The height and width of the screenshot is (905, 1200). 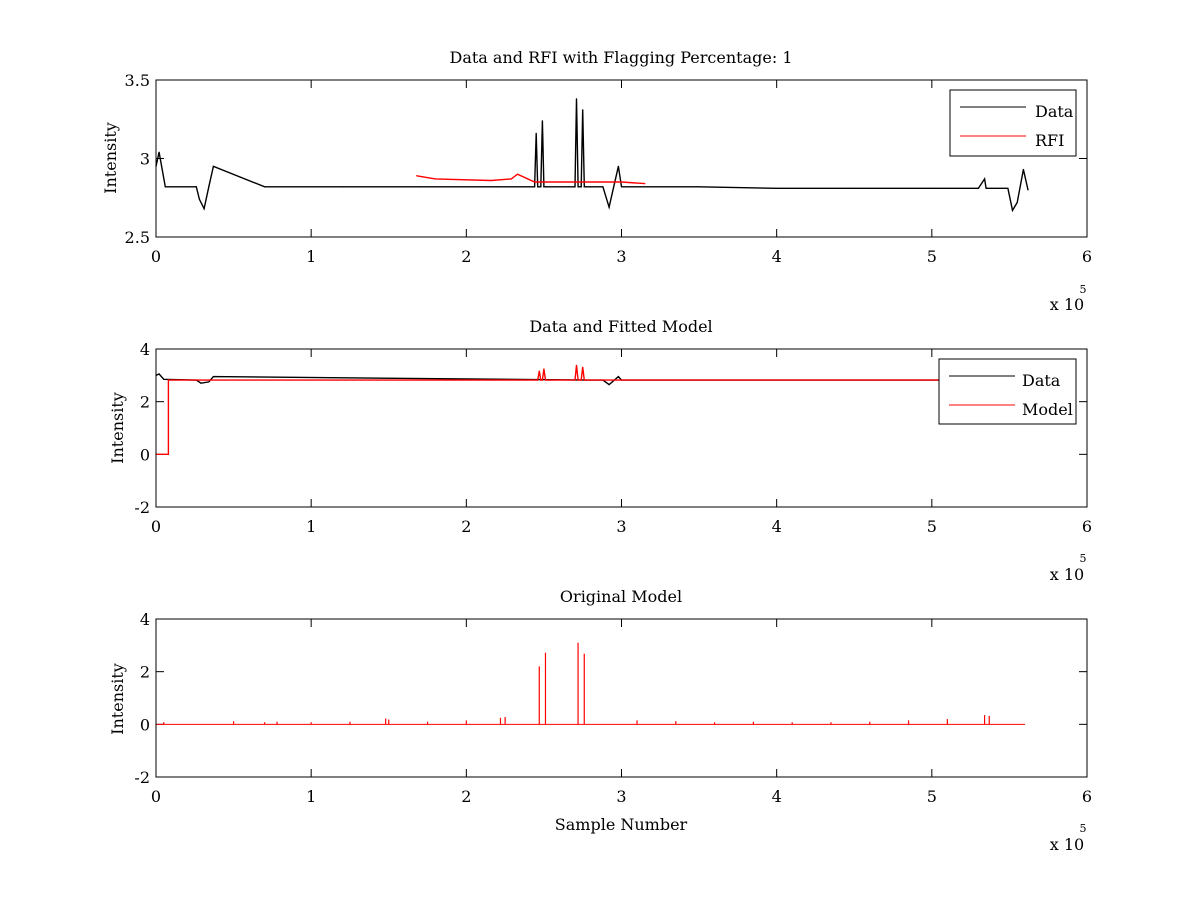 I want to click on y-tick-label: -2, so click(x=142, y=777).